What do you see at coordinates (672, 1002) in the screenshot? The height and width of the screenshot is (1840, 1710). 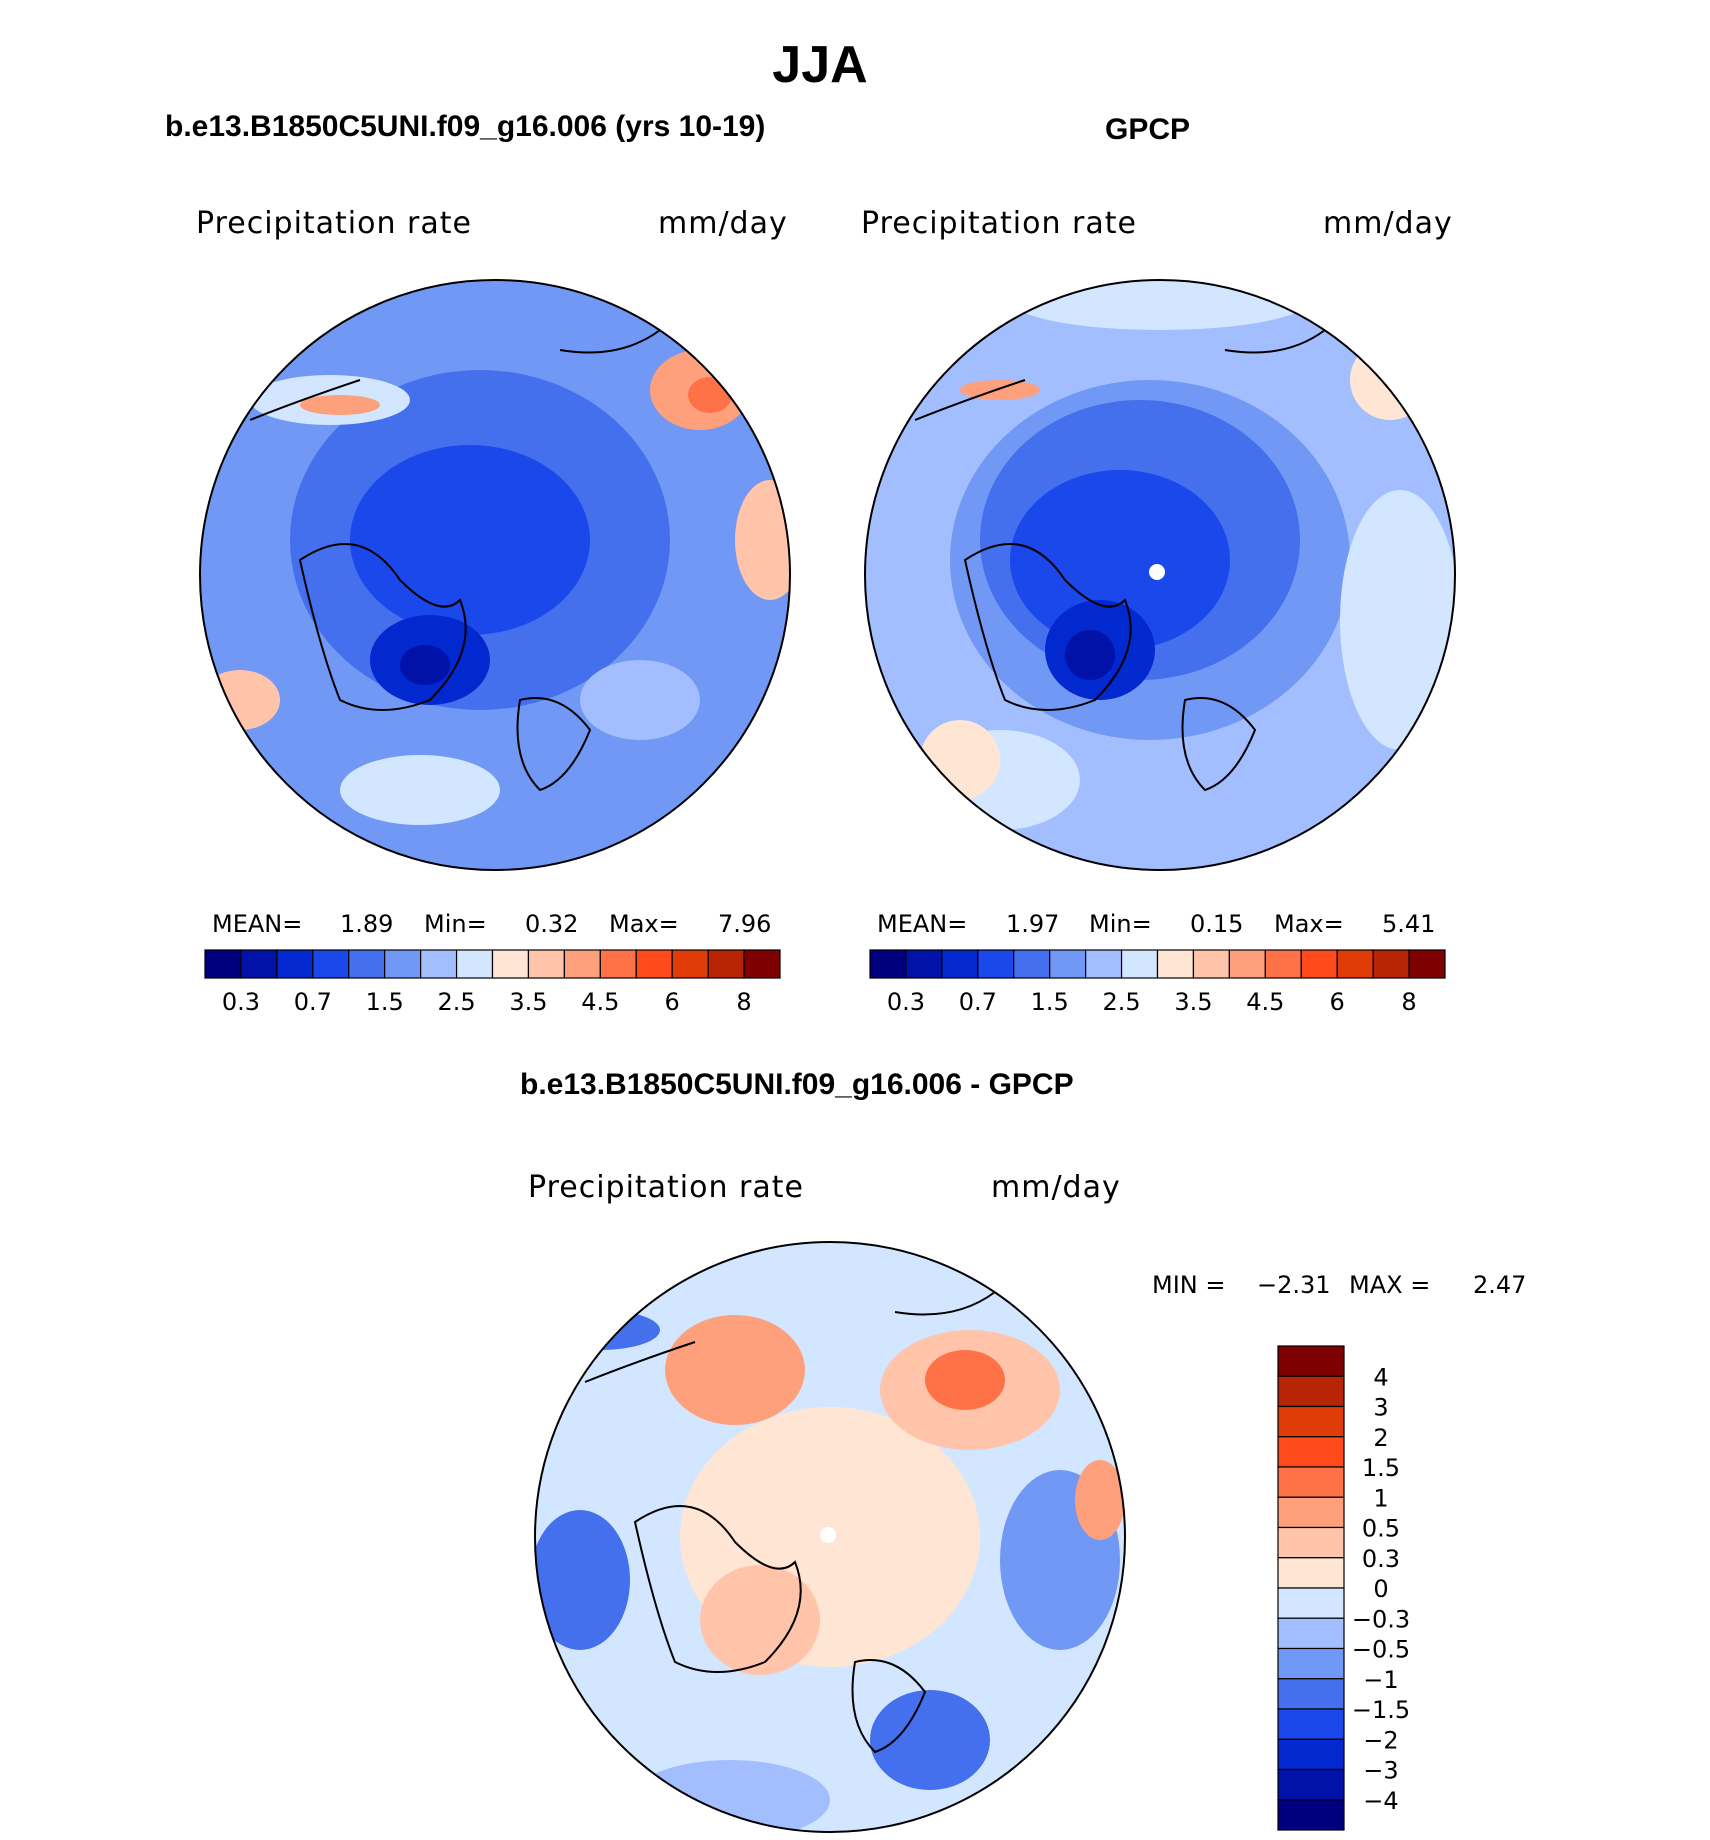 I see `colorbar-model-tick-label: 6` at bounding box center [672, 1002].